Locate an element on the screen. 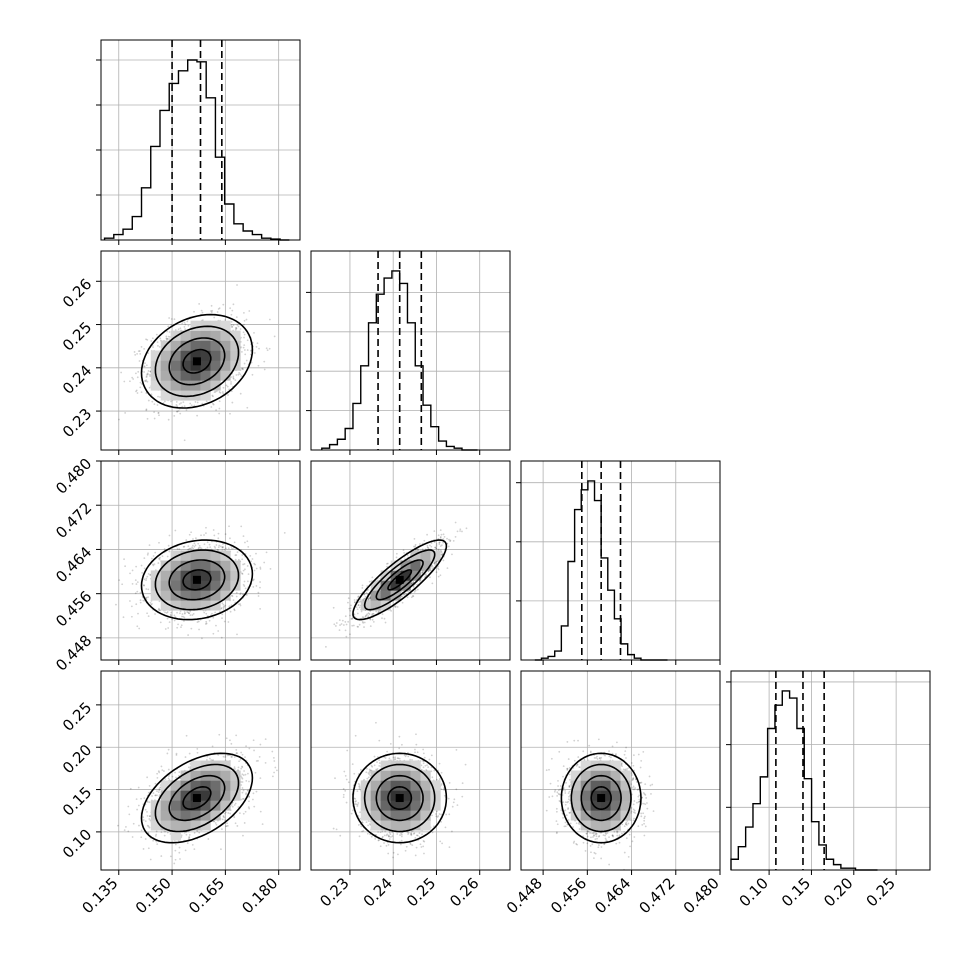  pair-1-3-panel is located at coordinates (198, 562).